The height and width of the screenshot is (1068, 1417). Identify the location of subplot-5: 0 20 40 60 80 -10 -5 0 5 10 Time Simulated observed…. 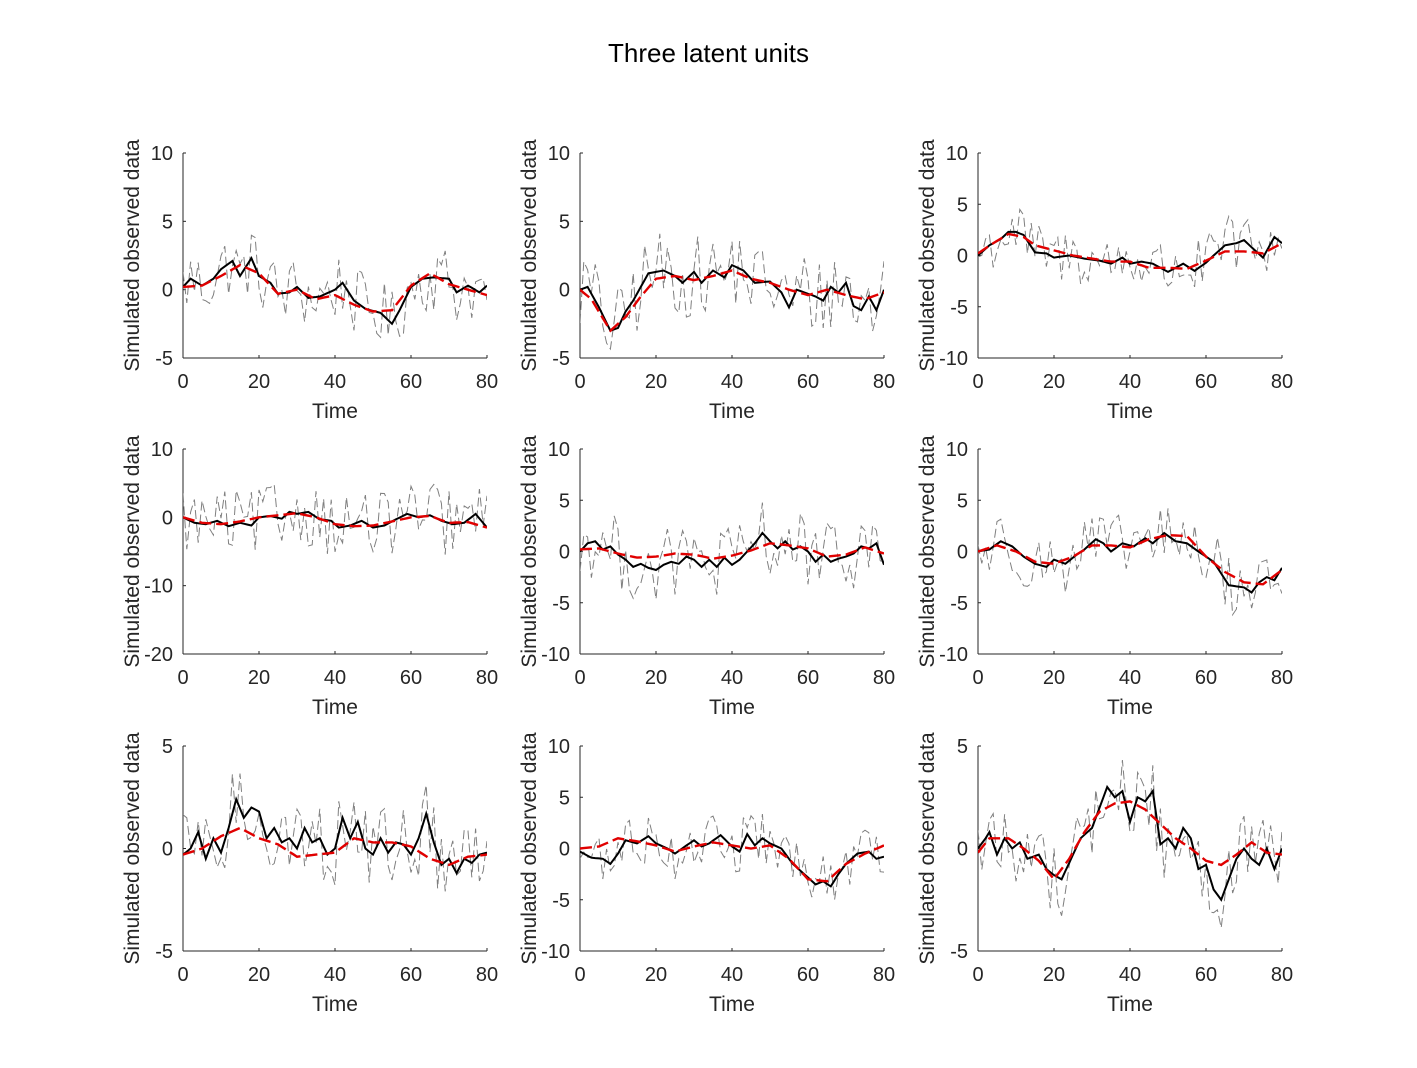
(706, 577).